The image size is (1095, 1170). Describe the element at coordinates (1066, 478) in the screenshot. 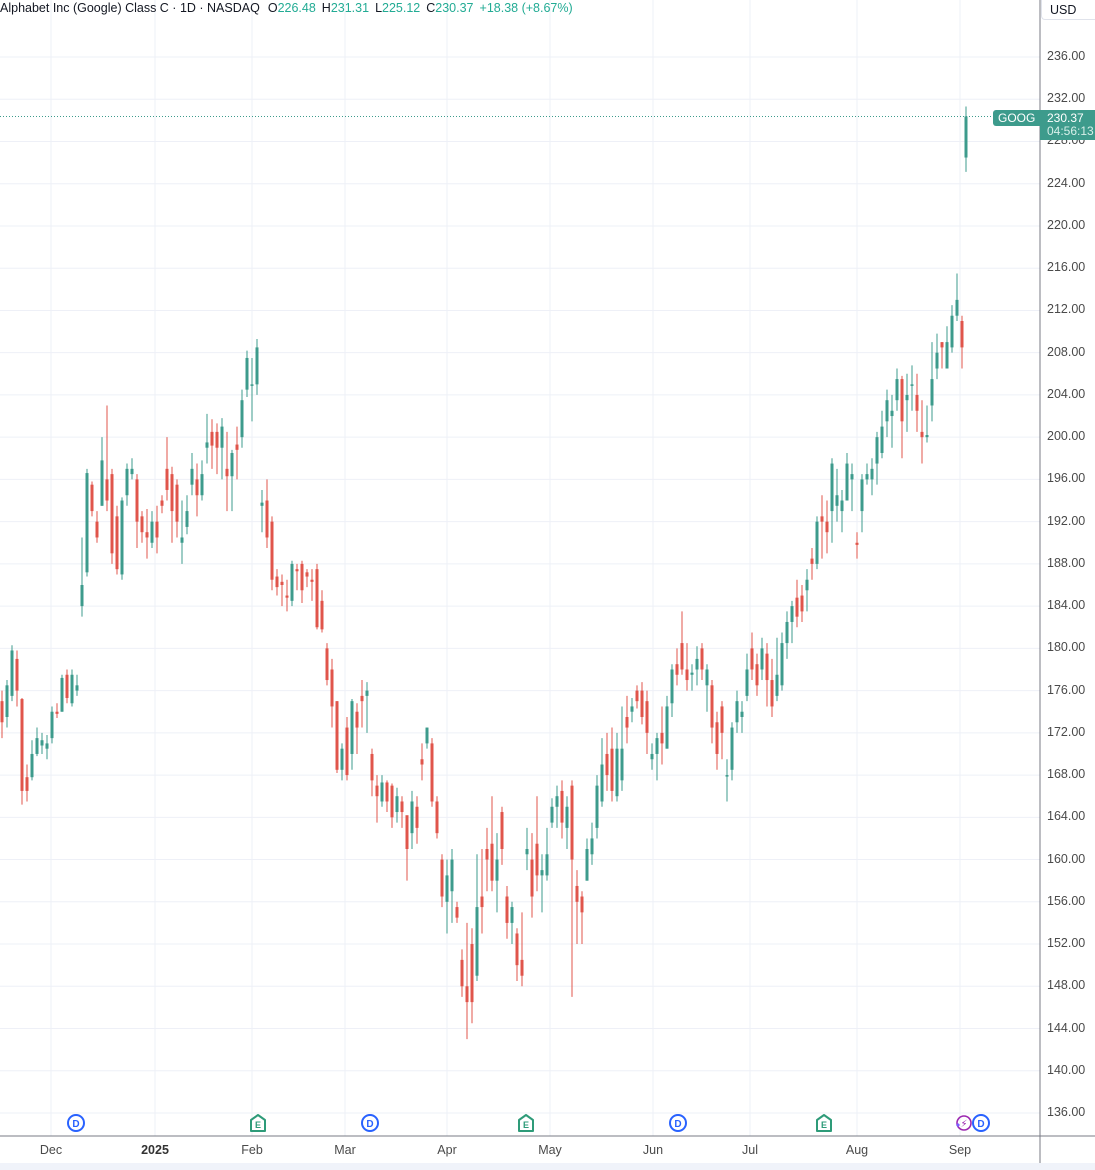

I see `price-axis-label: 196.00` at that location.